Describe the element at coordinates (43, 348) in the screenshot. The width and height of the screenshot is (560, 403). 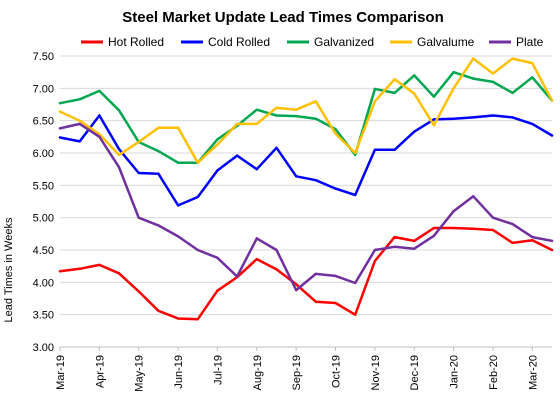
I see `y-tick-label: 3.00` at that location.